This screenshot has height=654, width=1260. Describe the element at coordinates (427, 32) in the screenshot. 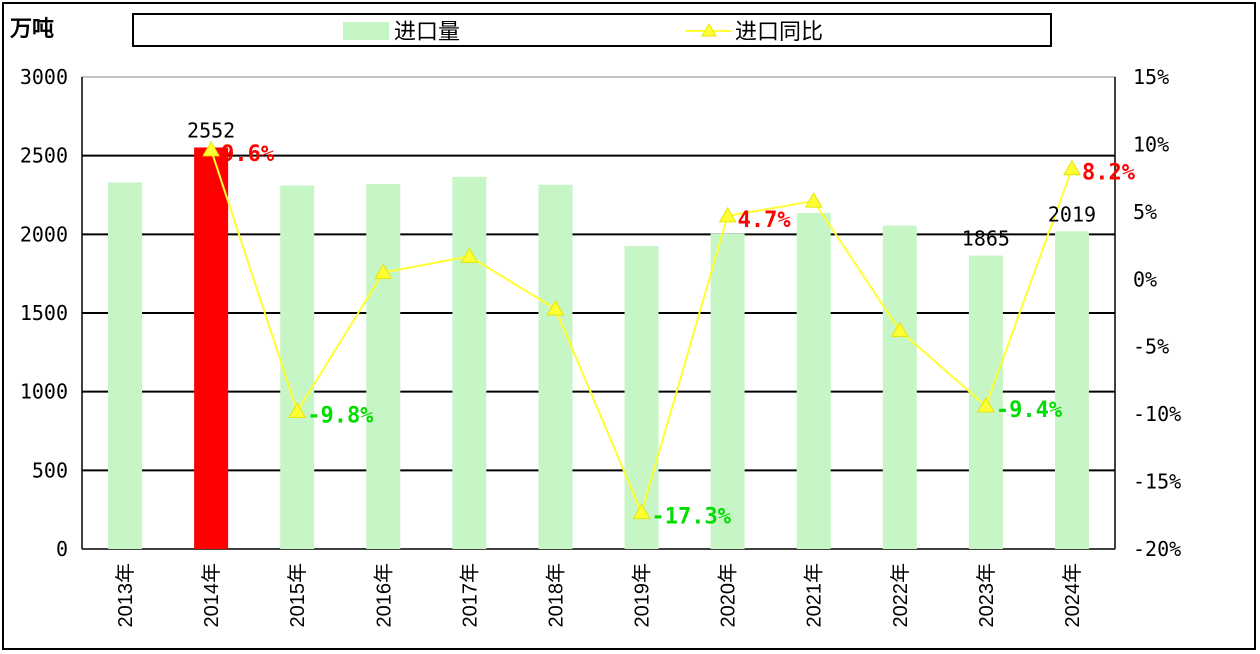

I see `legend-bar-label: 进口量` at that location.